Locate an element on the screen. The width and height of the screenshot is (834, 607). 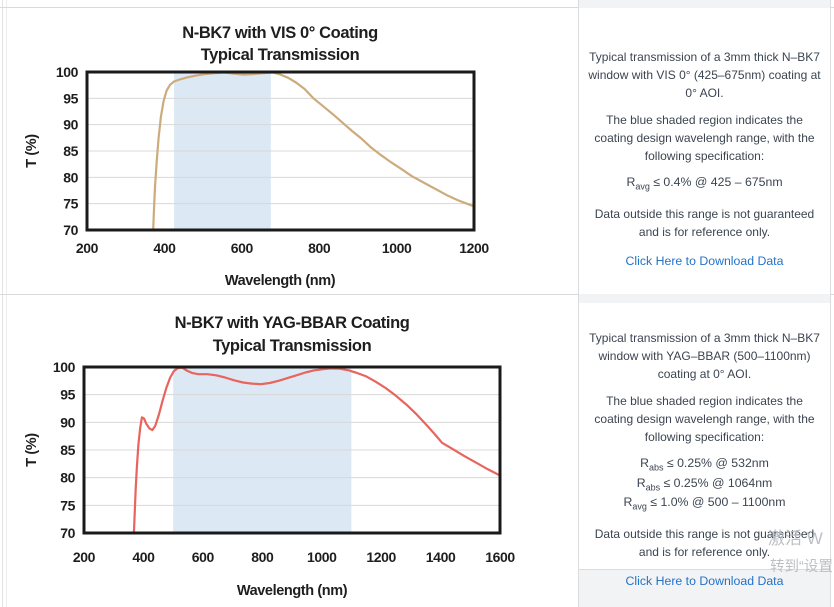
spec-line: Rabs ≤ 0.25% @ 532nm is located at coordinates (704, 464).